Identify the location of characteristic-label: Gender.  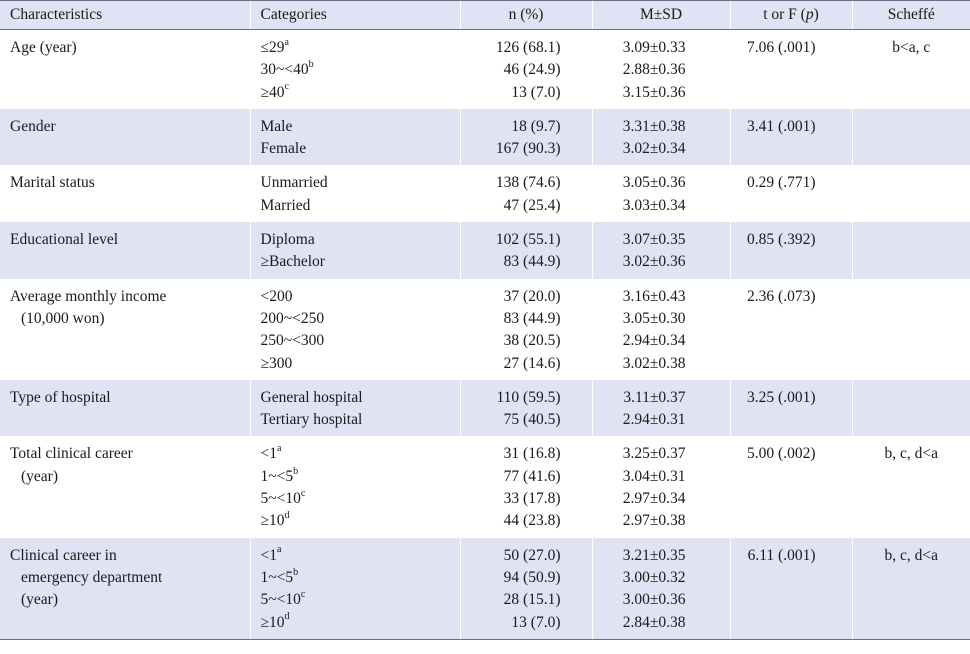
(33, 126).